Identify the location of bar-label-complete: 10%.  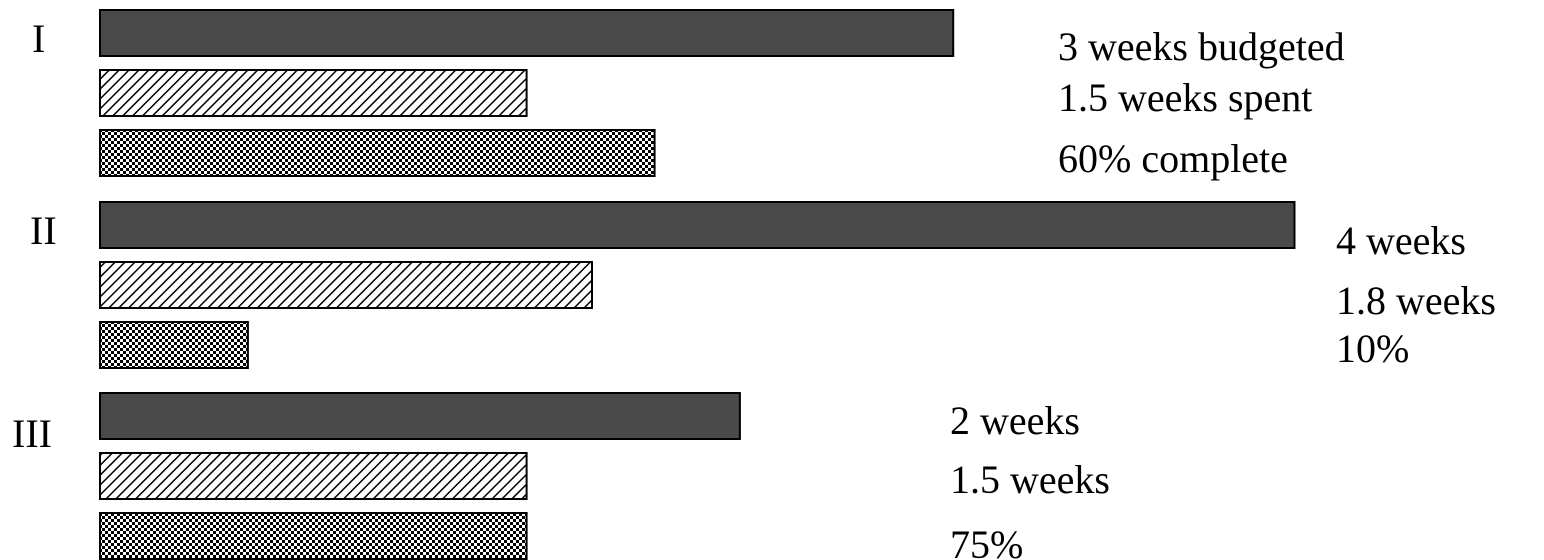
(1372, 348).